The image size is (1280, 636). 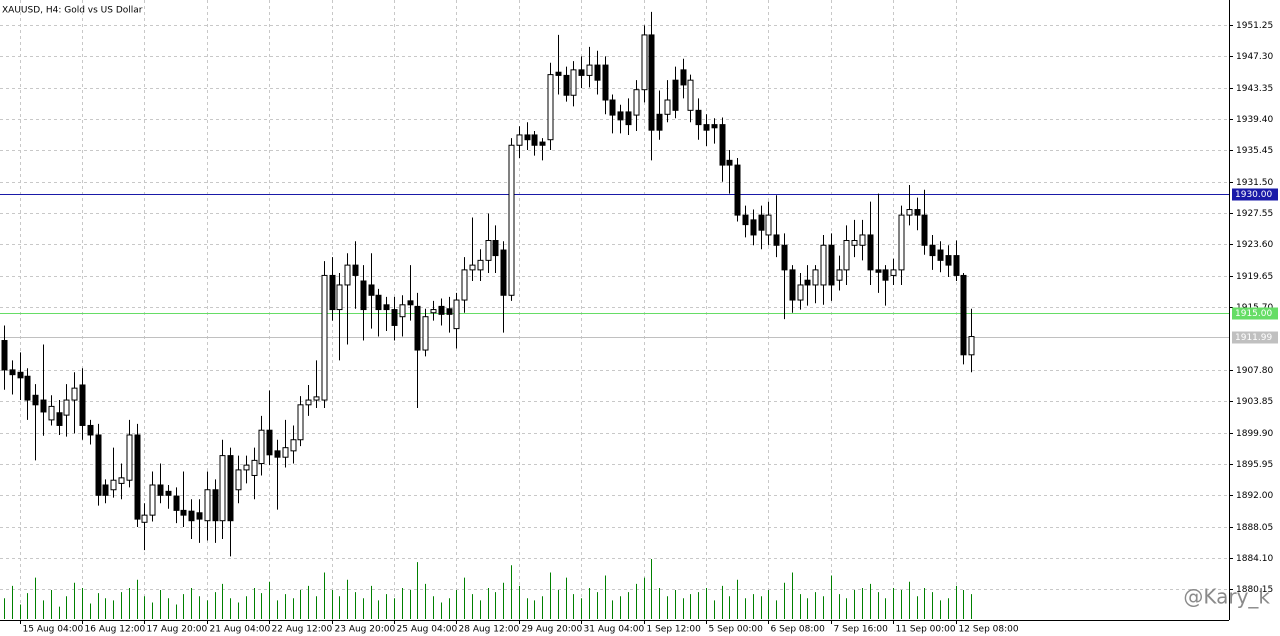 What do you see at coordinates (1254, 183) in the screenshot?
I see `y-tick-label: 1931.50` at bounding box center [1254, 183].